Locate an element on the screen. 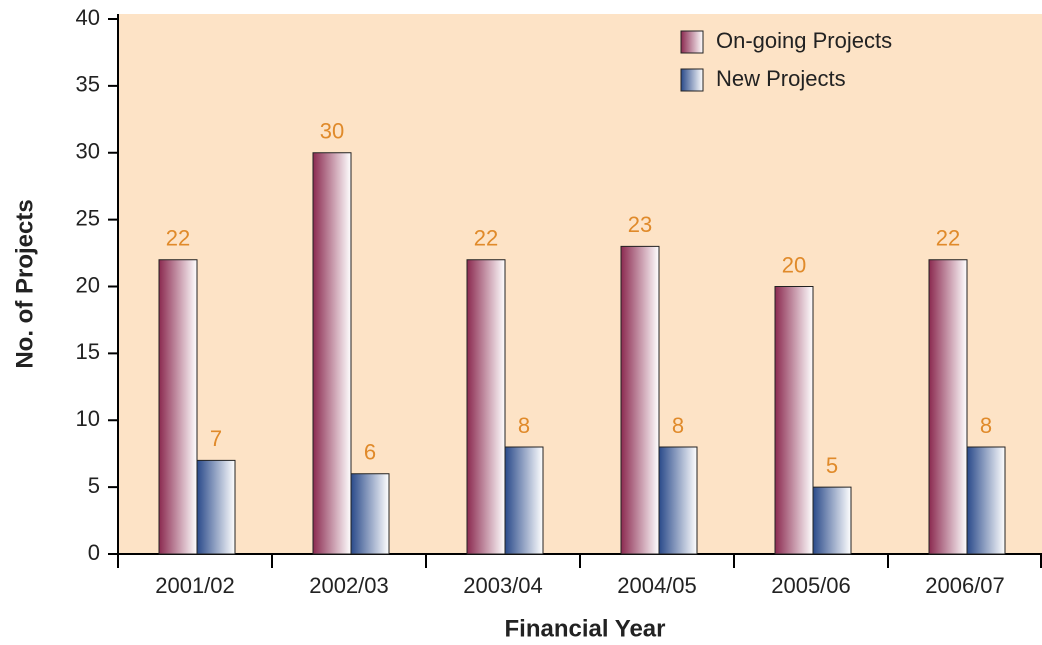 This screenshot has height=645, width=1042. y-tick-label: 30 is located at coordinates (88, 151).